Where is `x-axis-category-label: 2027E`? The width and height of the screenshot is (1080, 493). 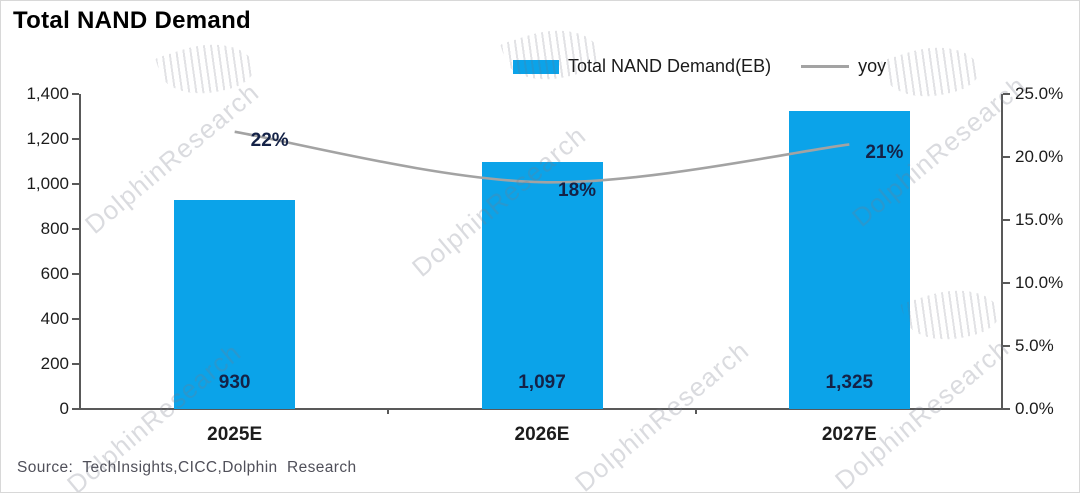 x-axis-category-label: 2027E is located at coordinates (849, 434).